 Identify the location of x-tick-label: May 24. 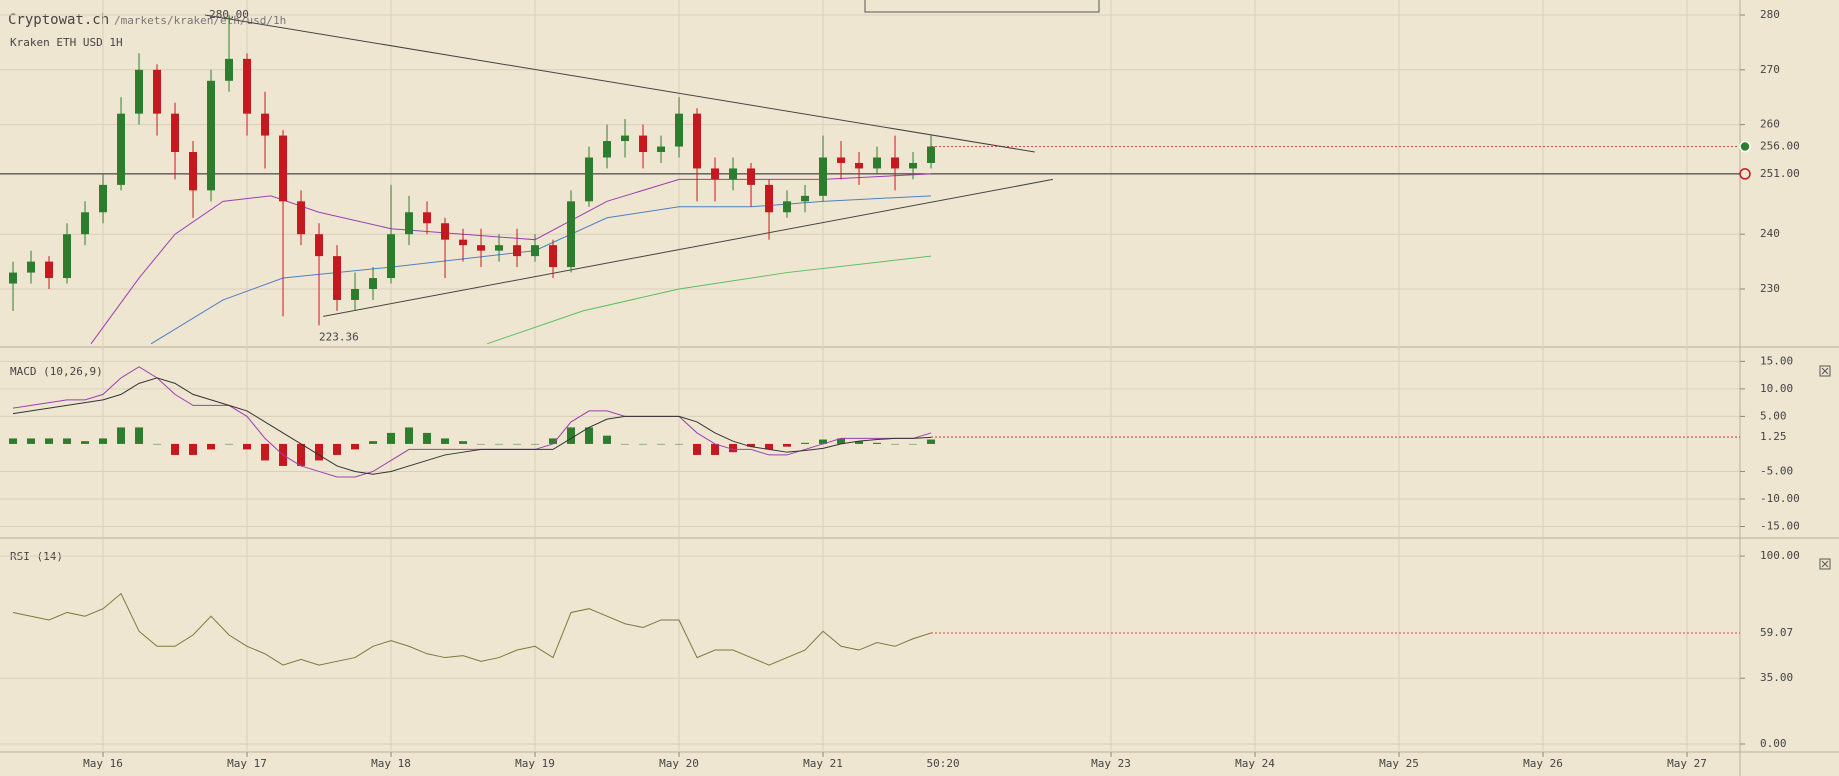
(1255, 763).